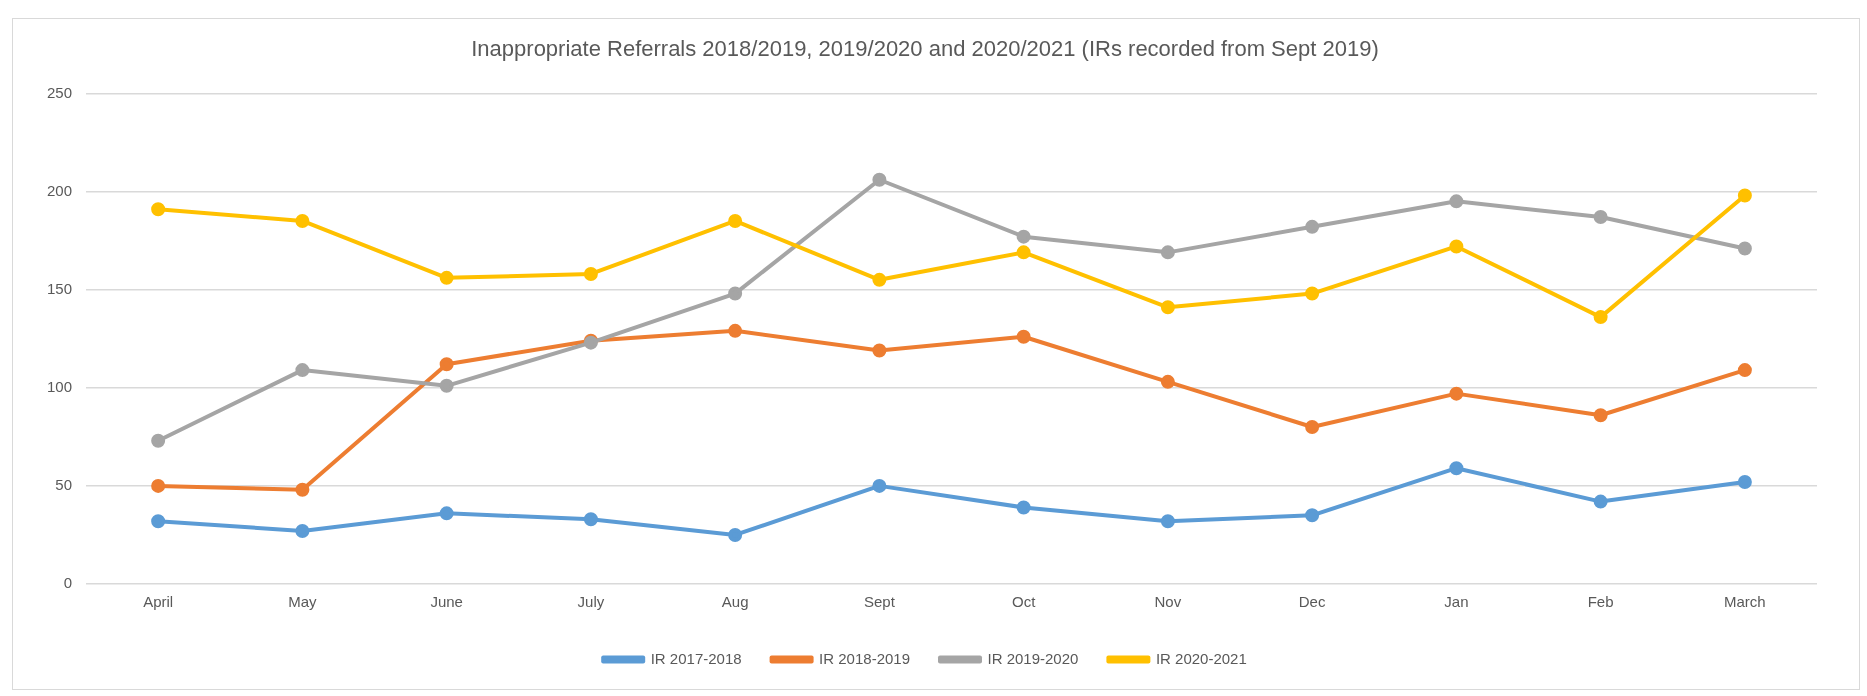 The width and height of the screenshot is (1867, 696). Describe the element at coordinates (158, 602) in the screenshot. I see `x-tick-label: April` at that location.